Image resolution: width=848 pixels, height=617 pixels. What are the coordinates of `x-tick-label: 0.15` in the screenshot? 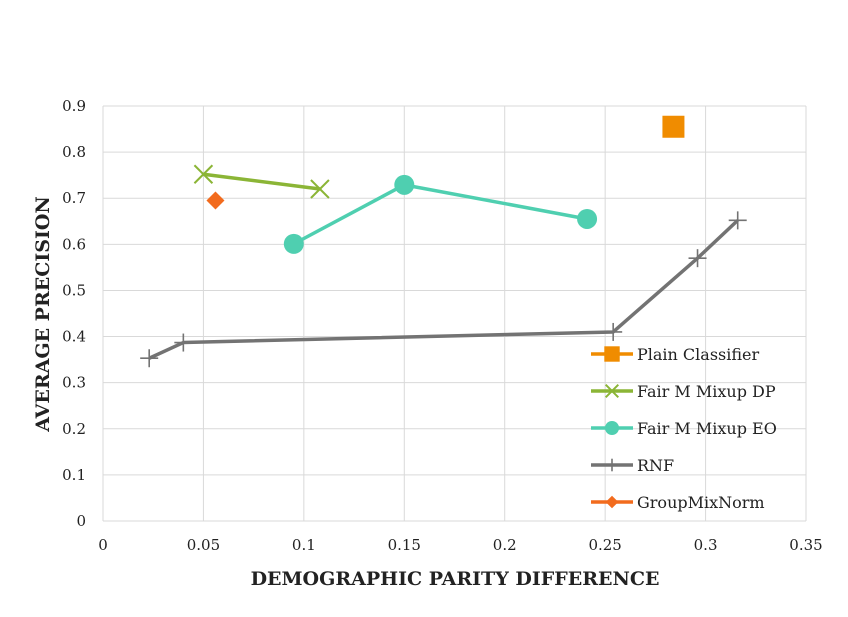 It's located at (404, 545).